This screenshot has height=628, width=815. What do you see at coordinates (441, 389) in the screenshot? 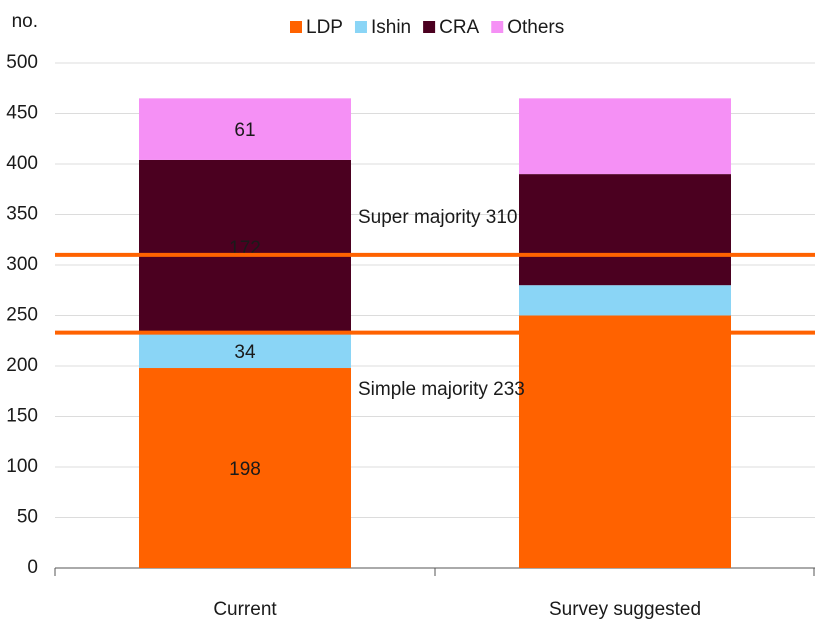
I see `reference-label: Simple majority 233` at bounding box center [441, 389].